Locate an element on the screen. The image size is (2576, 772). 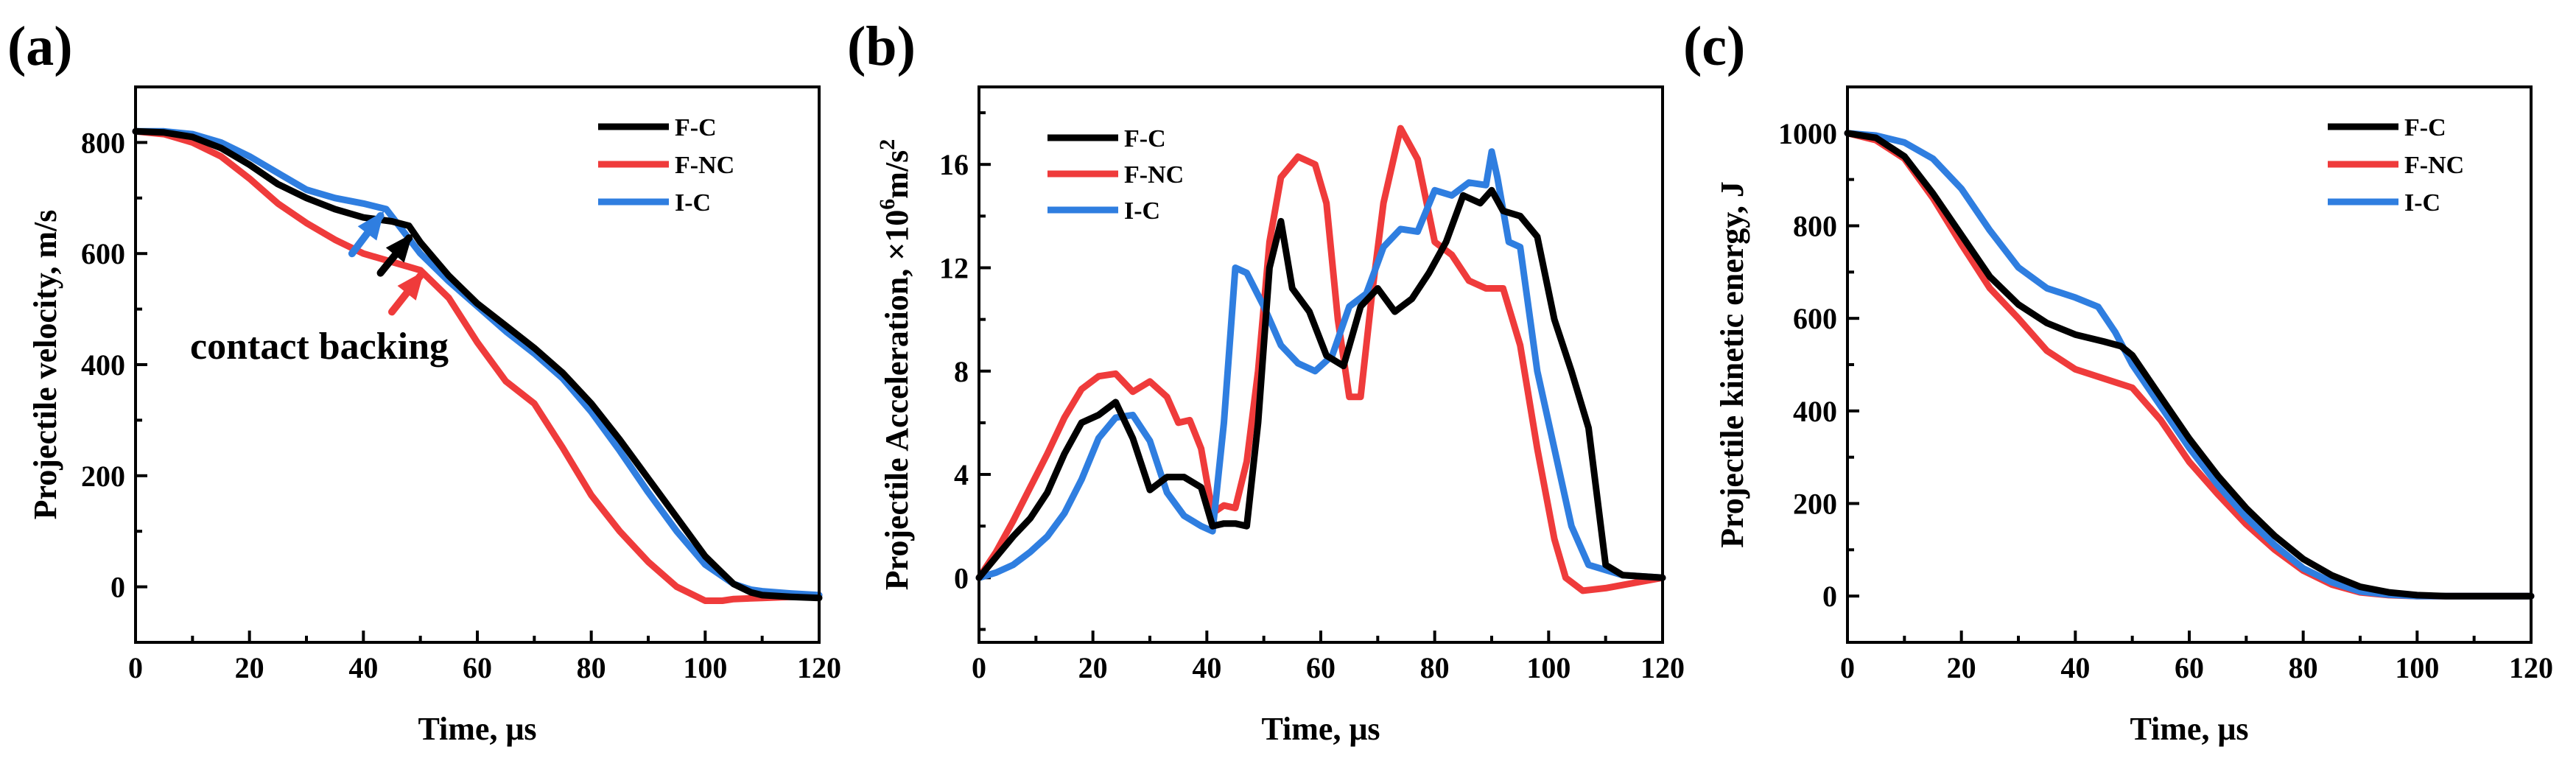
panel-c-x-axis-label: Time, μs is located at coordinates (2189, 729).